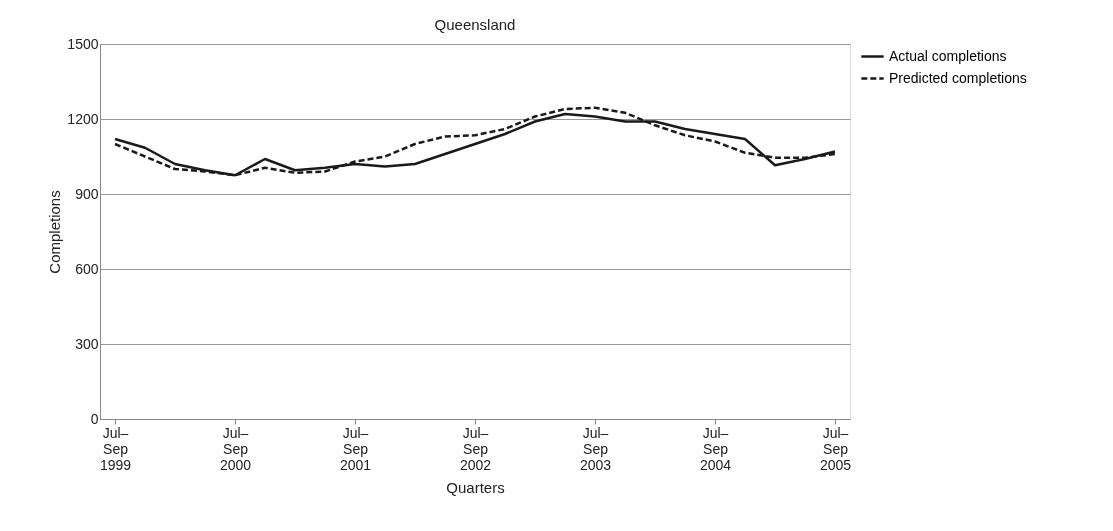  What do you see at coordinates (83, 118) in the screenshot?
I see `y-tick-label: 1200` at bounding box center [83, 118].